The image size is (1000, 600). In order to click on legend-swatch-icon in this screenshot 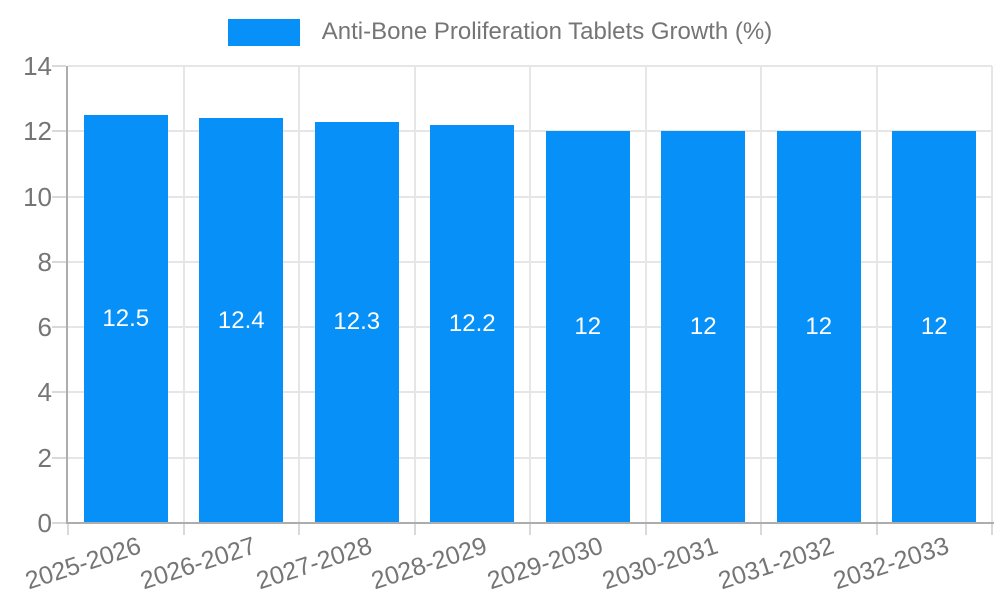, I will do `click(263, 32)`.